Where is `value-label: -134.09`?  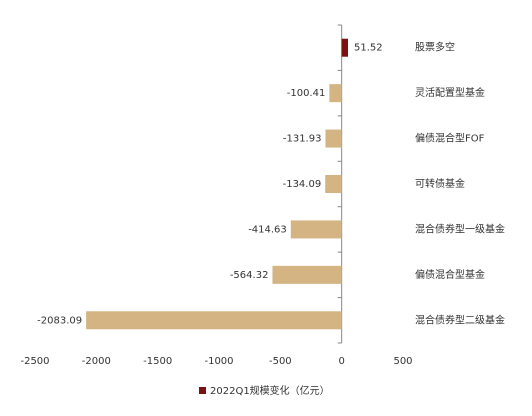 value-label: -134.09 is located at coordinates (302, 184).